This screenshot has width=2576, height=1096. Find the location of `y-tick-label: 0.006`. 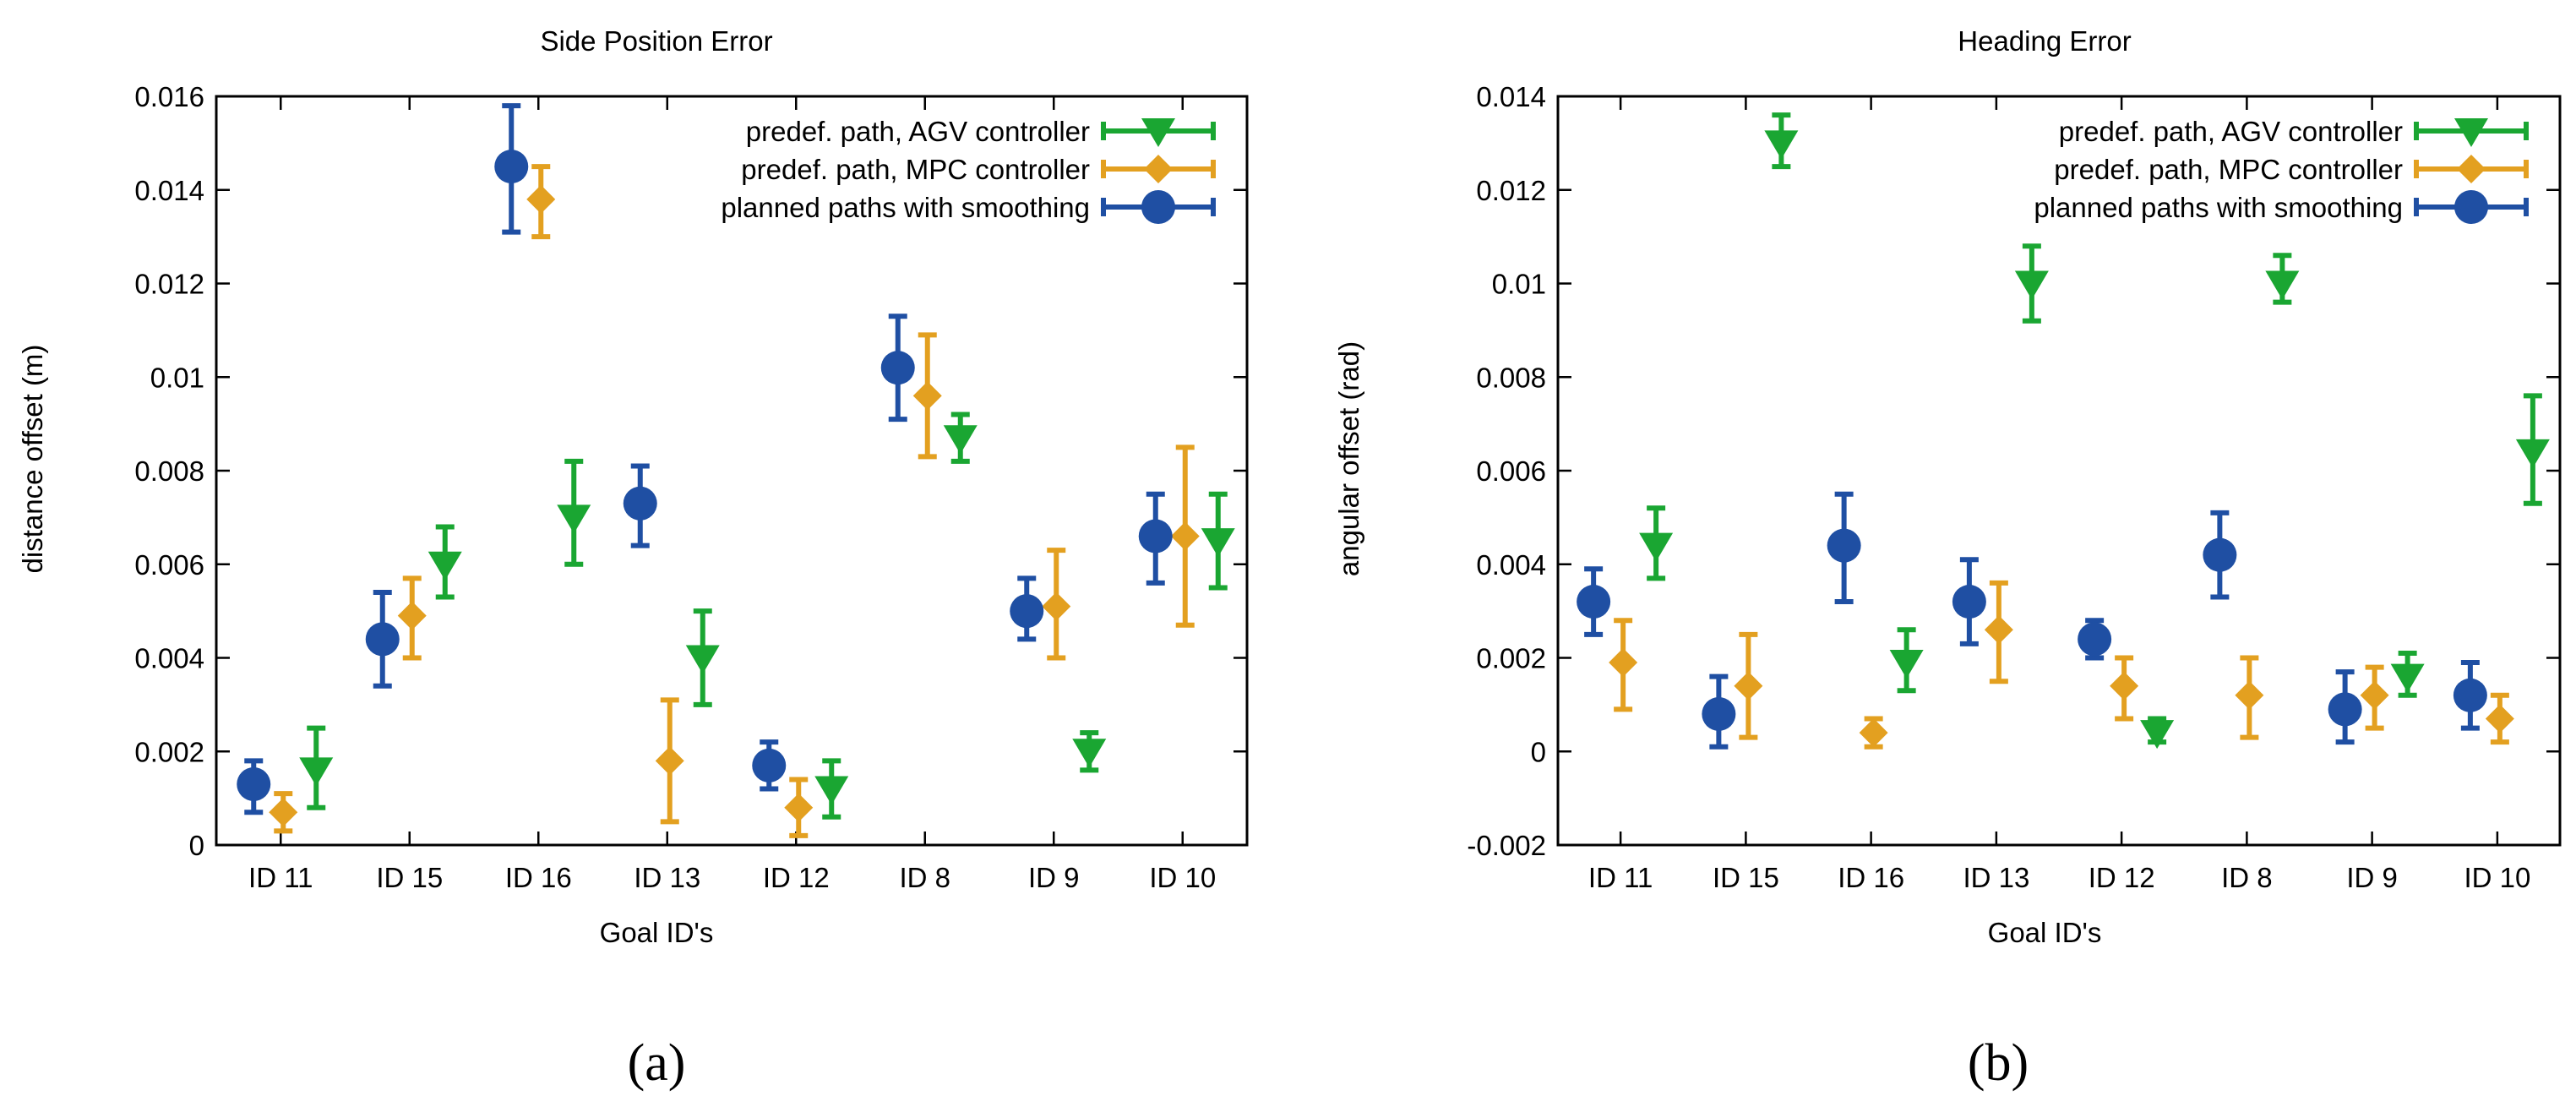

y-tick-label: 0.006 is located at coordinates (169, 565).